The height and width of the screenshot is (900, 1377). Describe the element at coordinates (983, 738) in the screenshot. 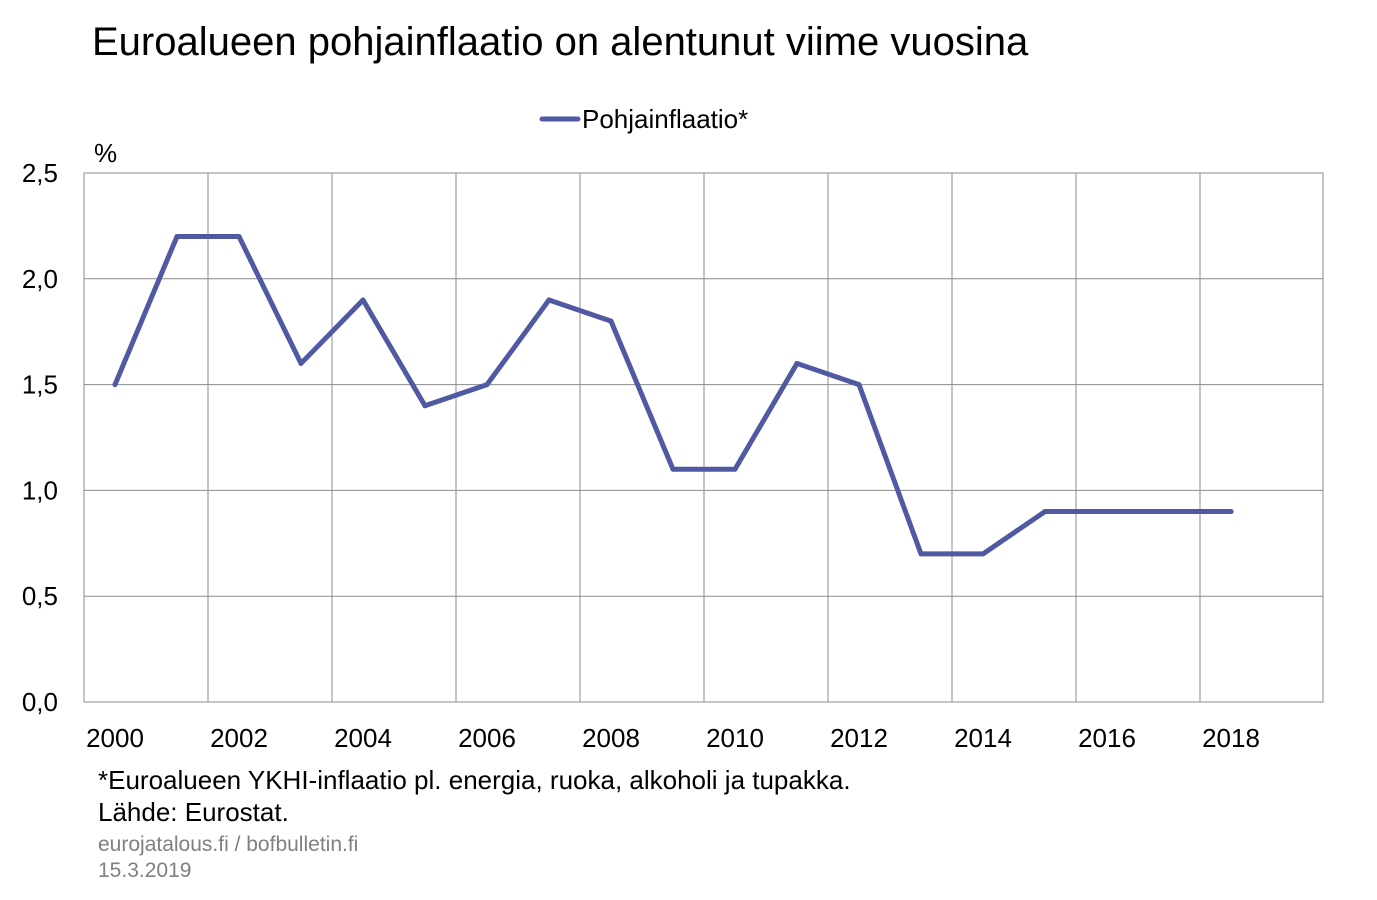

I see `x-tick-label: 2014` at that location.